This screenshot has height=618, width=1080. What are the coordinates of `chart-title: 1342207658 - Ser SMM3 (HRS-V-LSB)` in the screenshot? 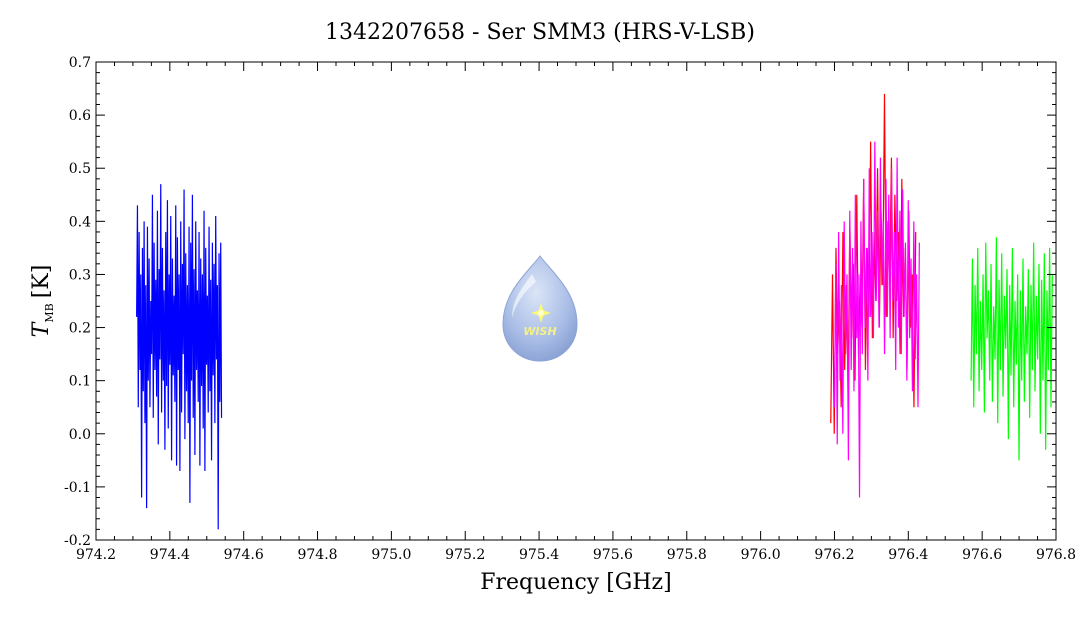 It's located at (540, 32).